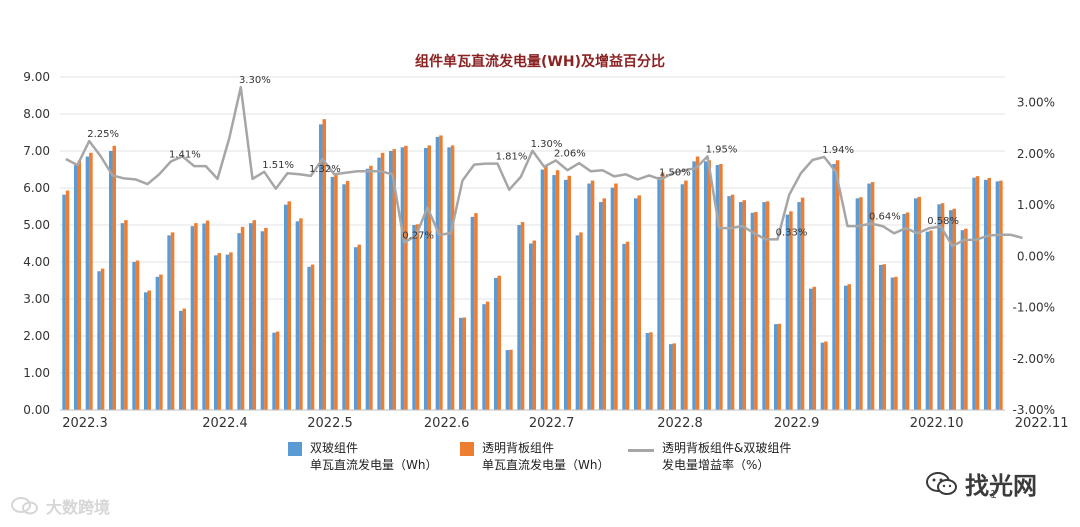 This screenshot has height=527, width=1080. I want to click on gain-data-label: 1.51%, so click(278, 165).